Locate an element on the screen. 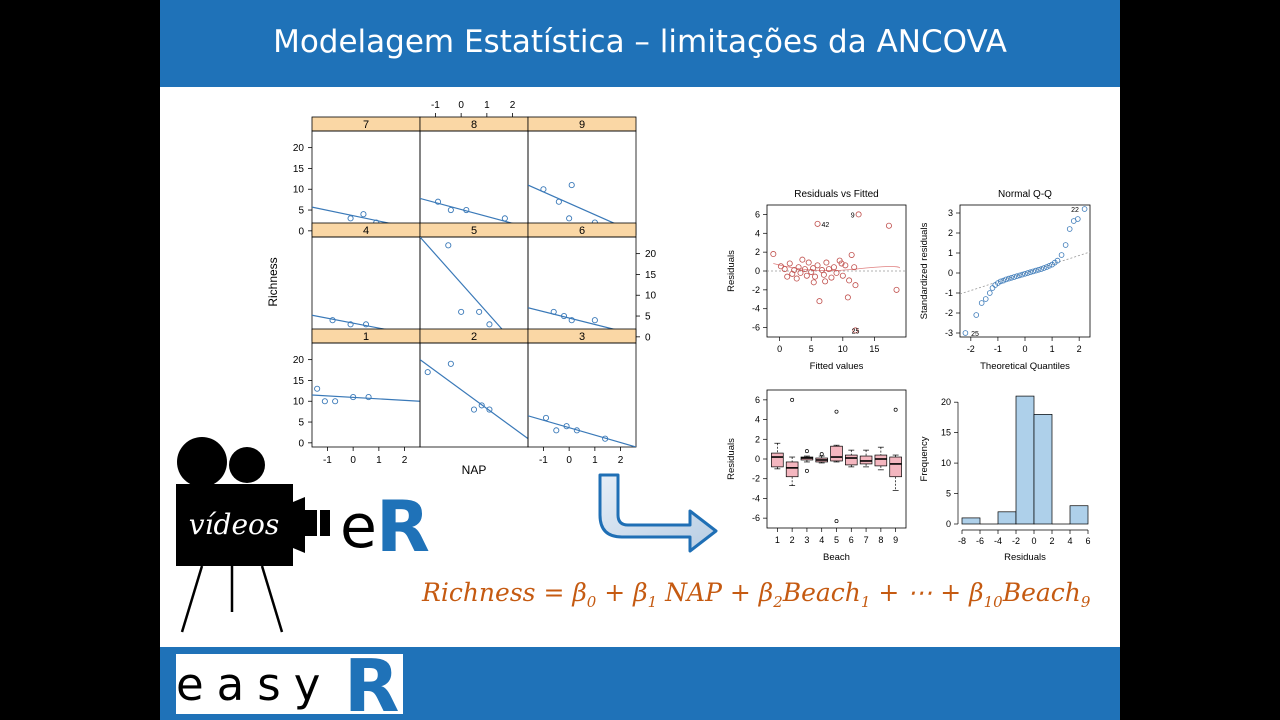 Image resolution: width=1280 pixels, height=720 pixels. formula-lhs: Richness is located at coordinates (479, 592).